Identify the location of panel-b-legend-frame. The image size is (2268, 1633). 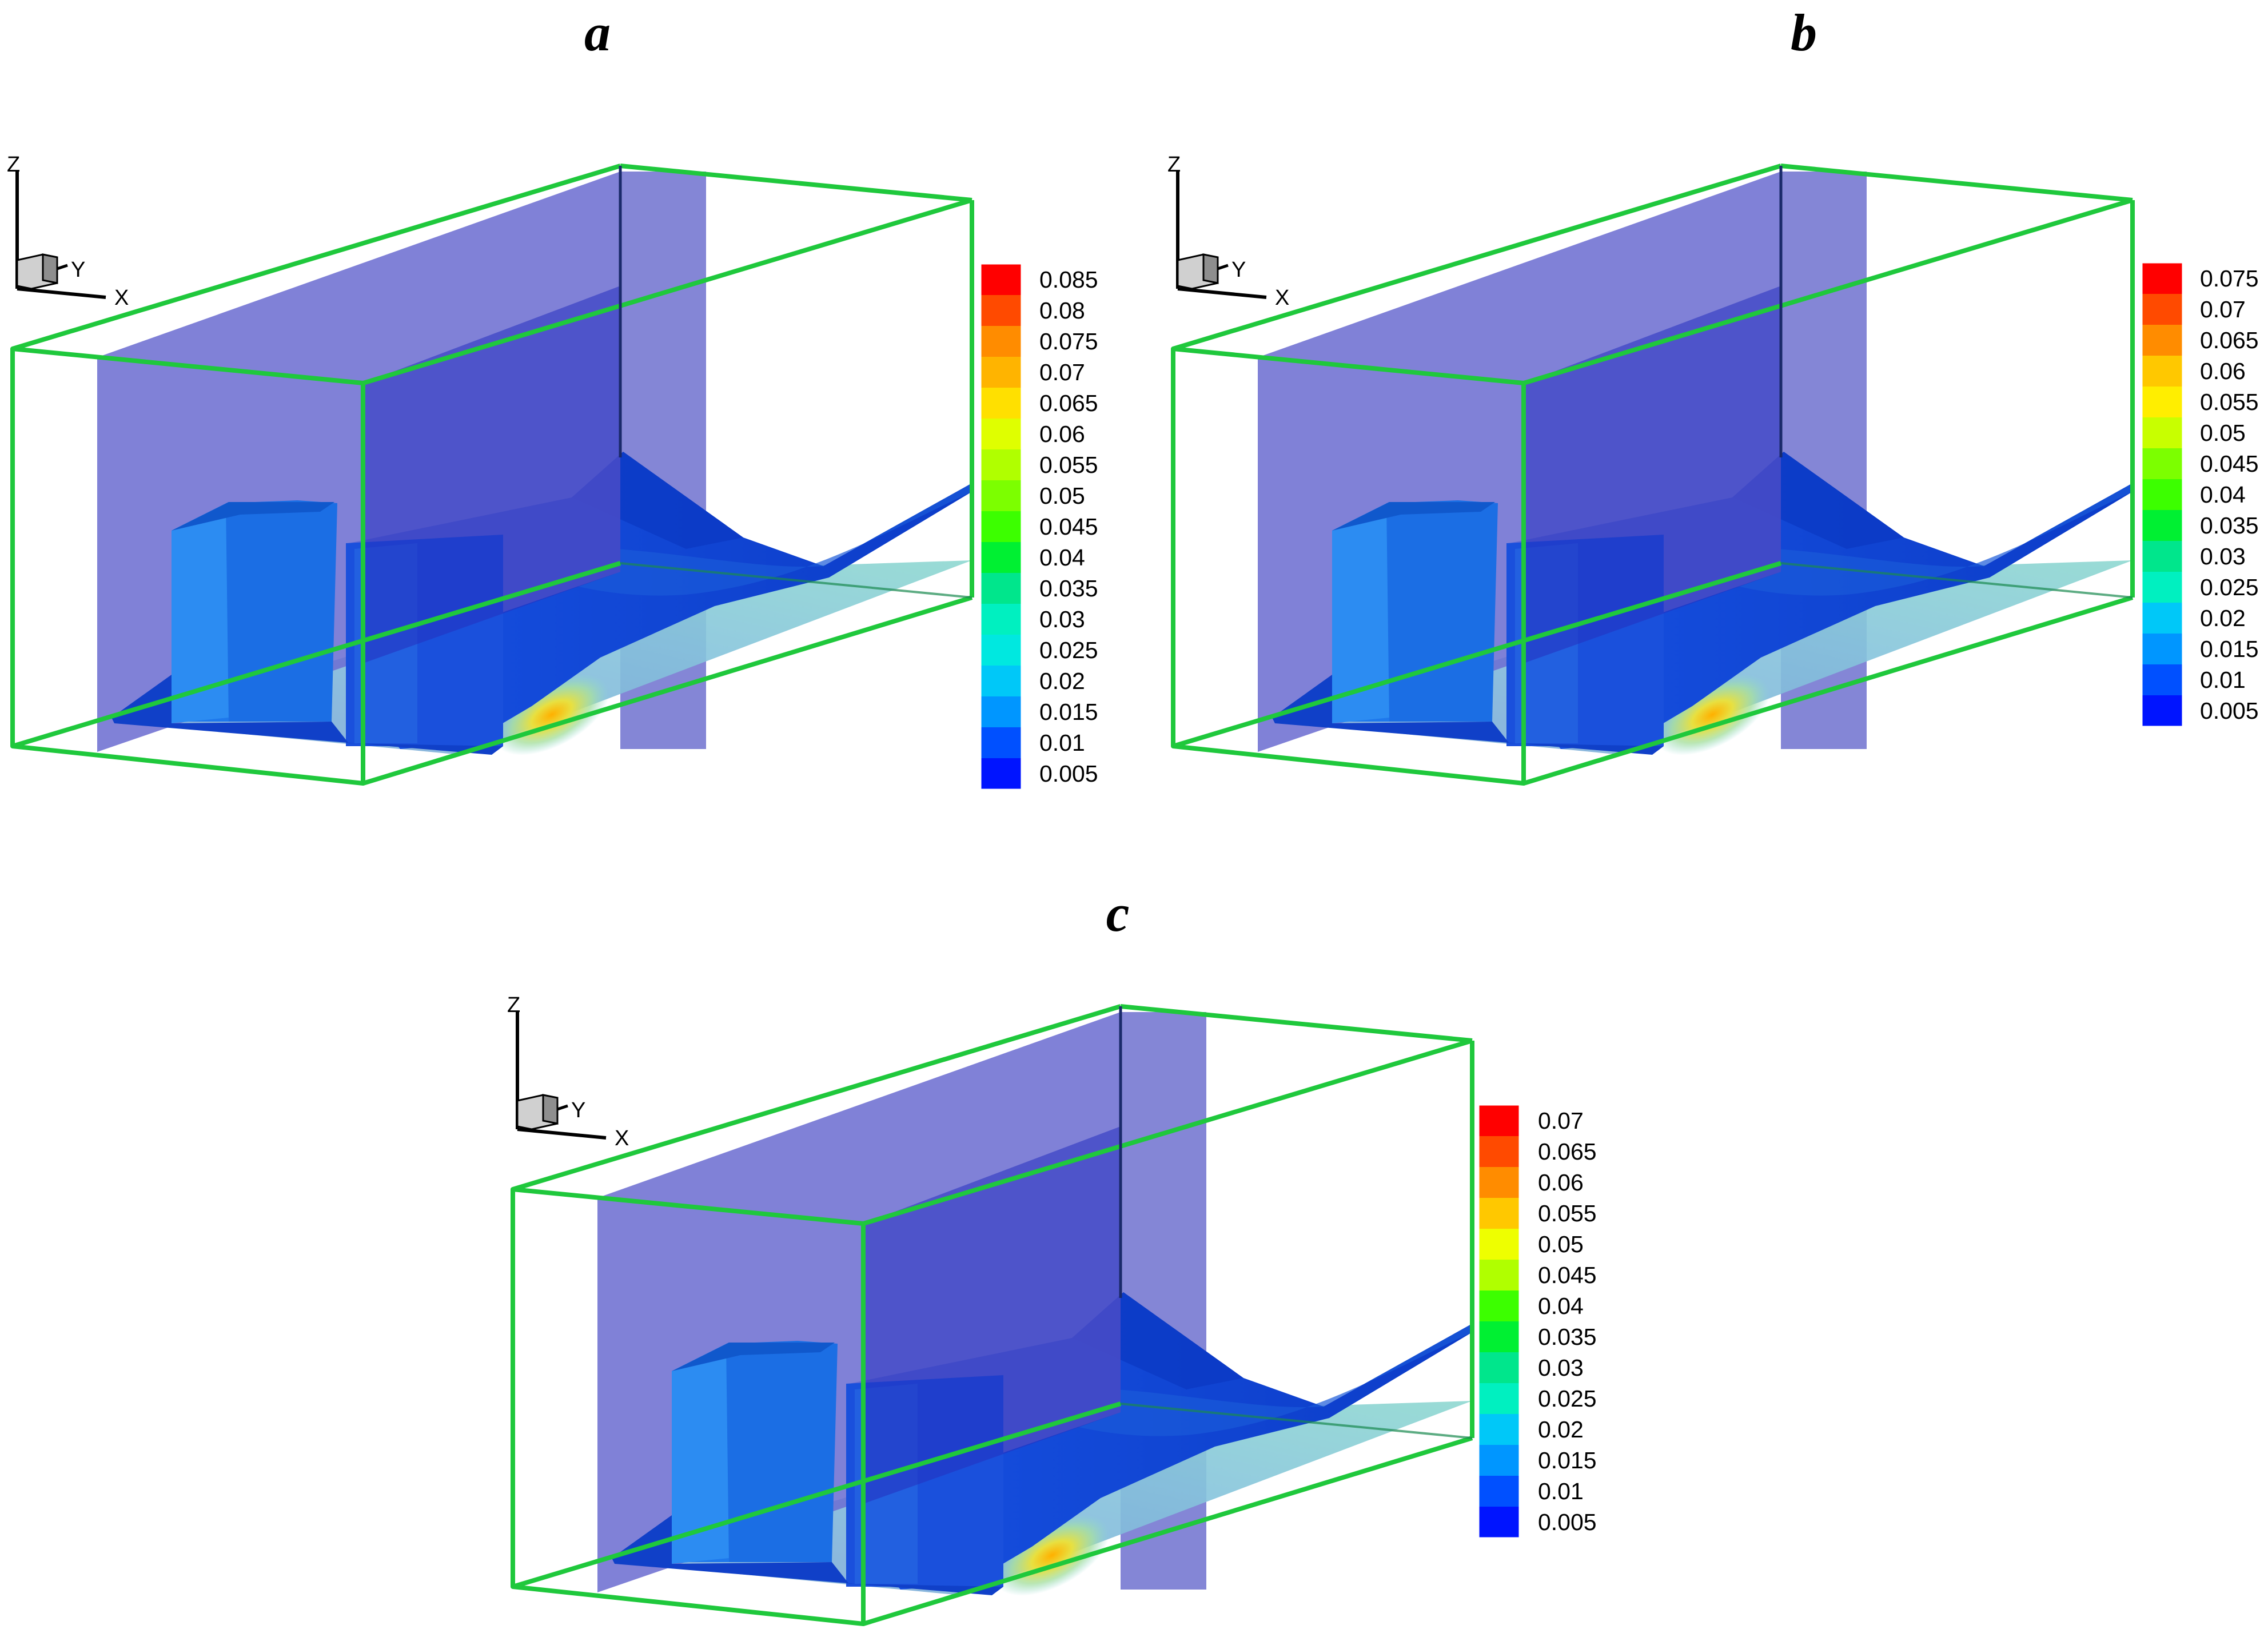
(2162, 494).